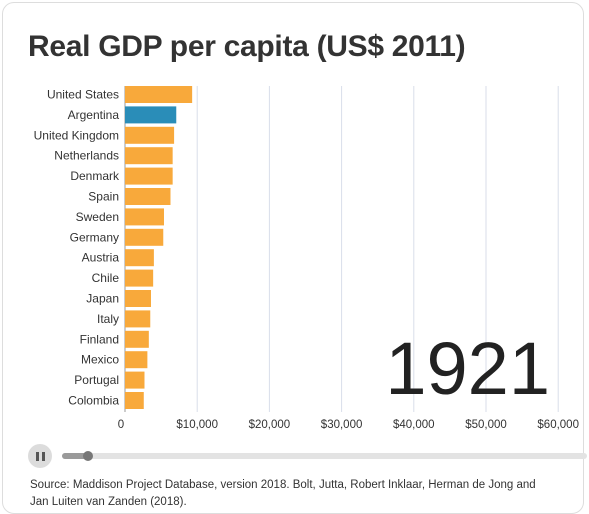 The width and height of the screenshot is (589, 514). I want to click on x-tick-label: $60,000, so click(558, 425).